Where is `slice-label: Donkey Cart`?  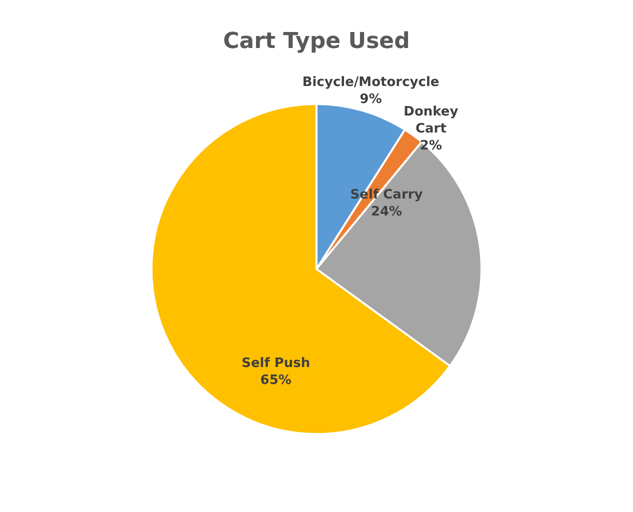
slice-label: Donkey Cart is located at coordinates (431, 120).